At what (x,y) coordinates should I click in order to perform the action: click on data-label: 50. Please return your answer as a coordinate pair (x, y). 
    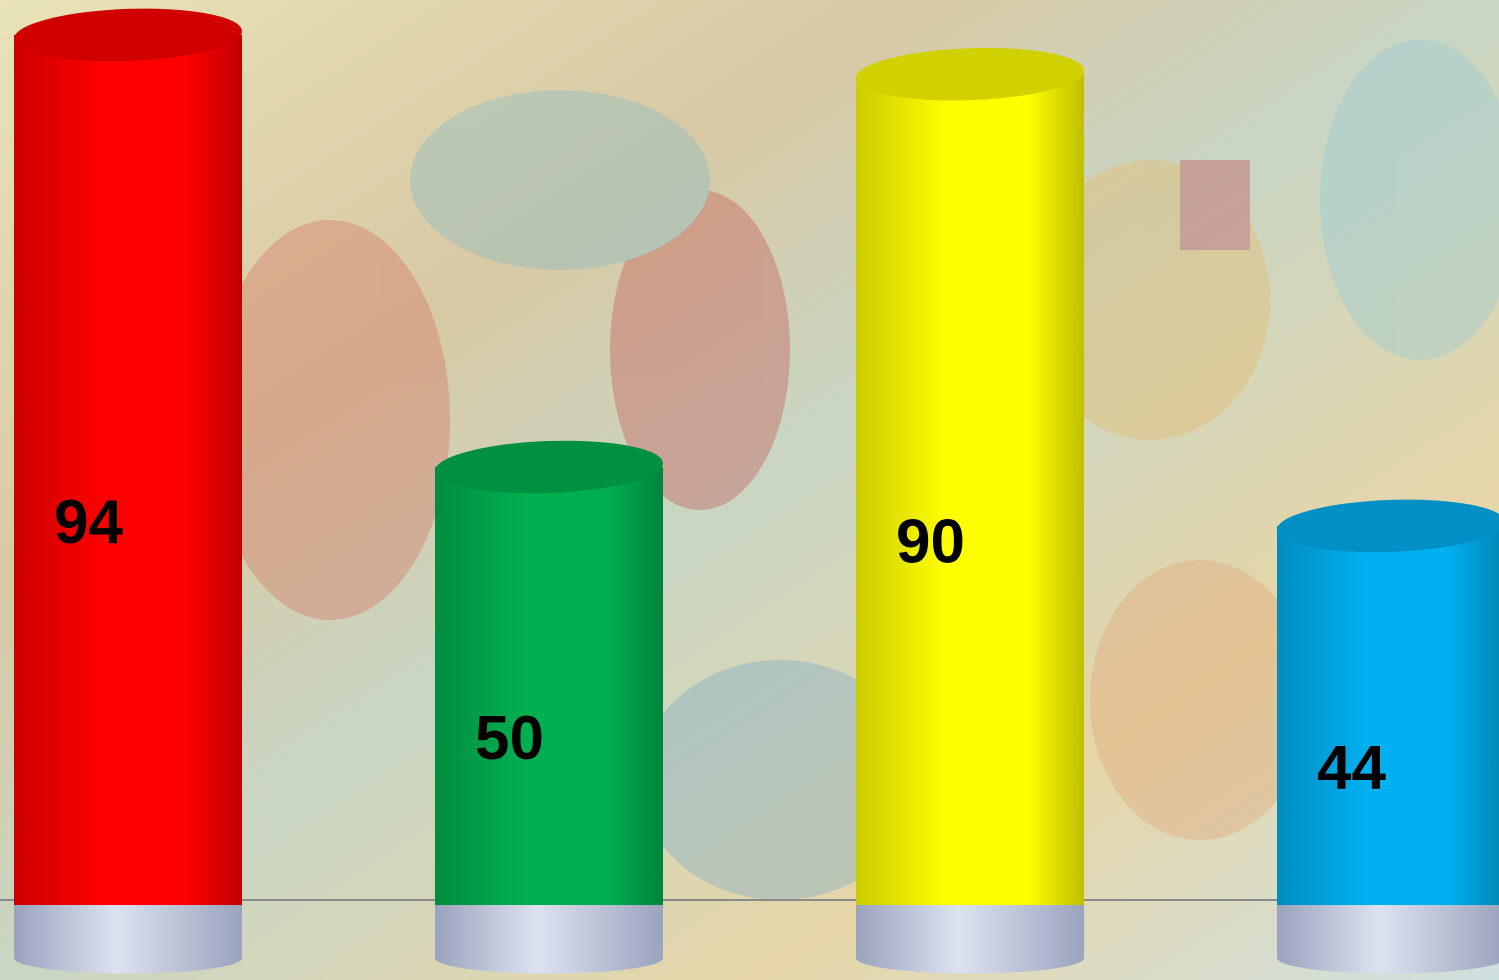
    Looking at the image, I should click on (509, 738).